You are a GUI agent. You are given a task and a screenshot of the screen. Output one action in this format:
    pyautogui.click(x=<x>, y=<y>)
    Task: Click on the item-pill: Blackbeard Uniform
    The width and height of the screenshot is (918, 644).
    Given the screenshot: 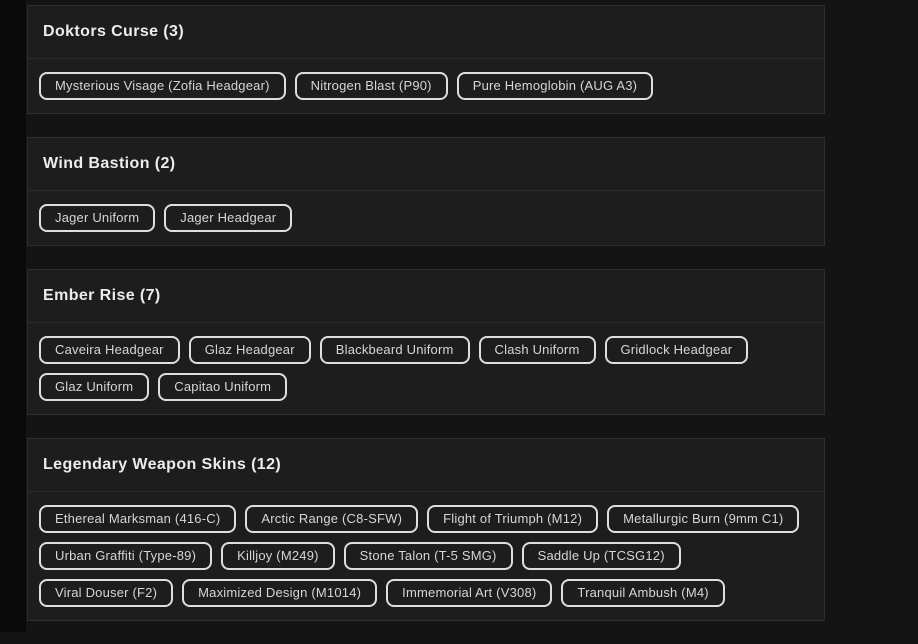 What is the action you would take?
    pyautogui.click(x=394, y=350)
    